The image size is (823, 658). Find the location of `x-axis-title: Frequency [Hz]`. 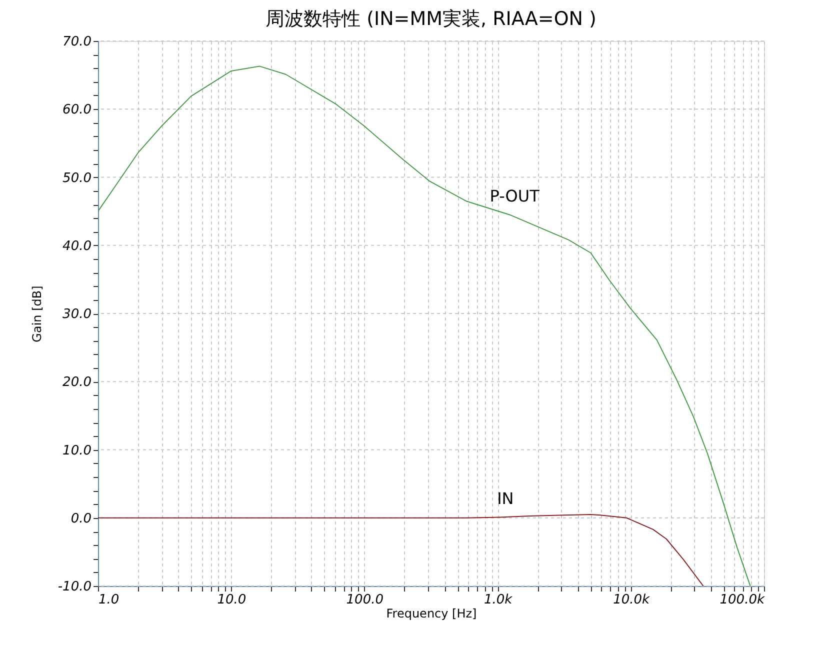

x-axis-title: Frequency [Hz] is located at coordinates (431, 613).